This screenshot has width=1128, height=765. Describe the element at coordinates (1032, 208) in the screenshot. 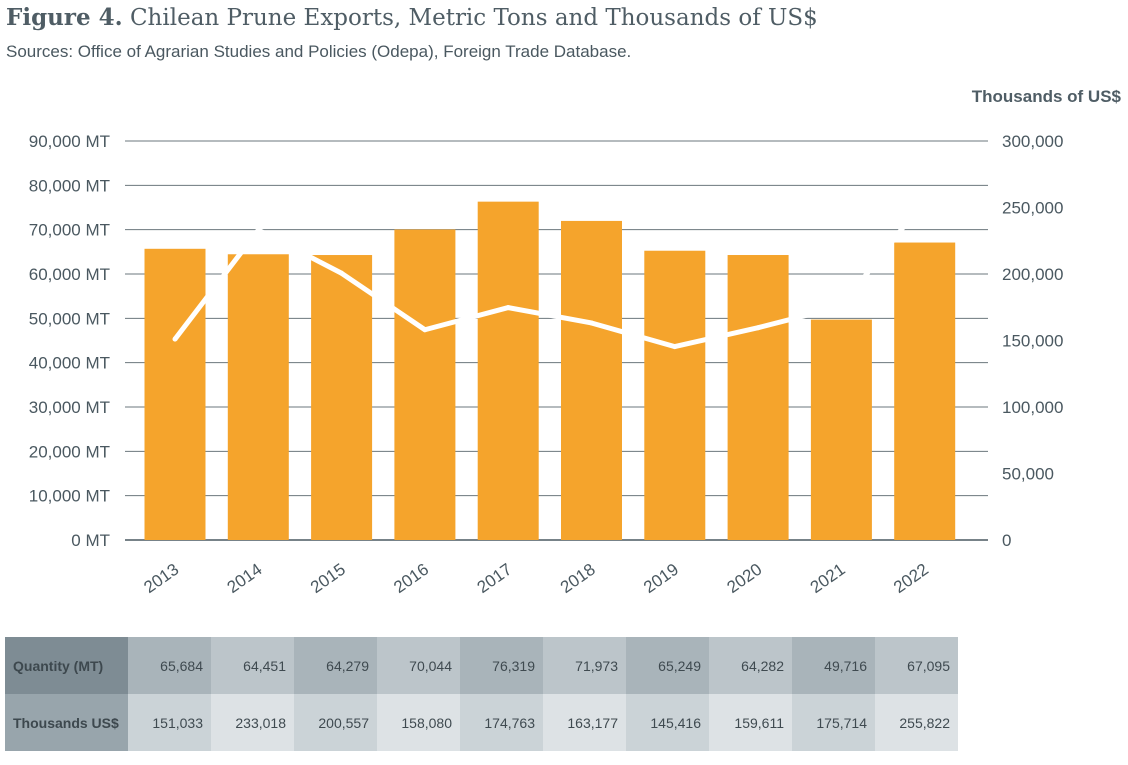

I see `right-axis-tick-label: 250,000` at that location.